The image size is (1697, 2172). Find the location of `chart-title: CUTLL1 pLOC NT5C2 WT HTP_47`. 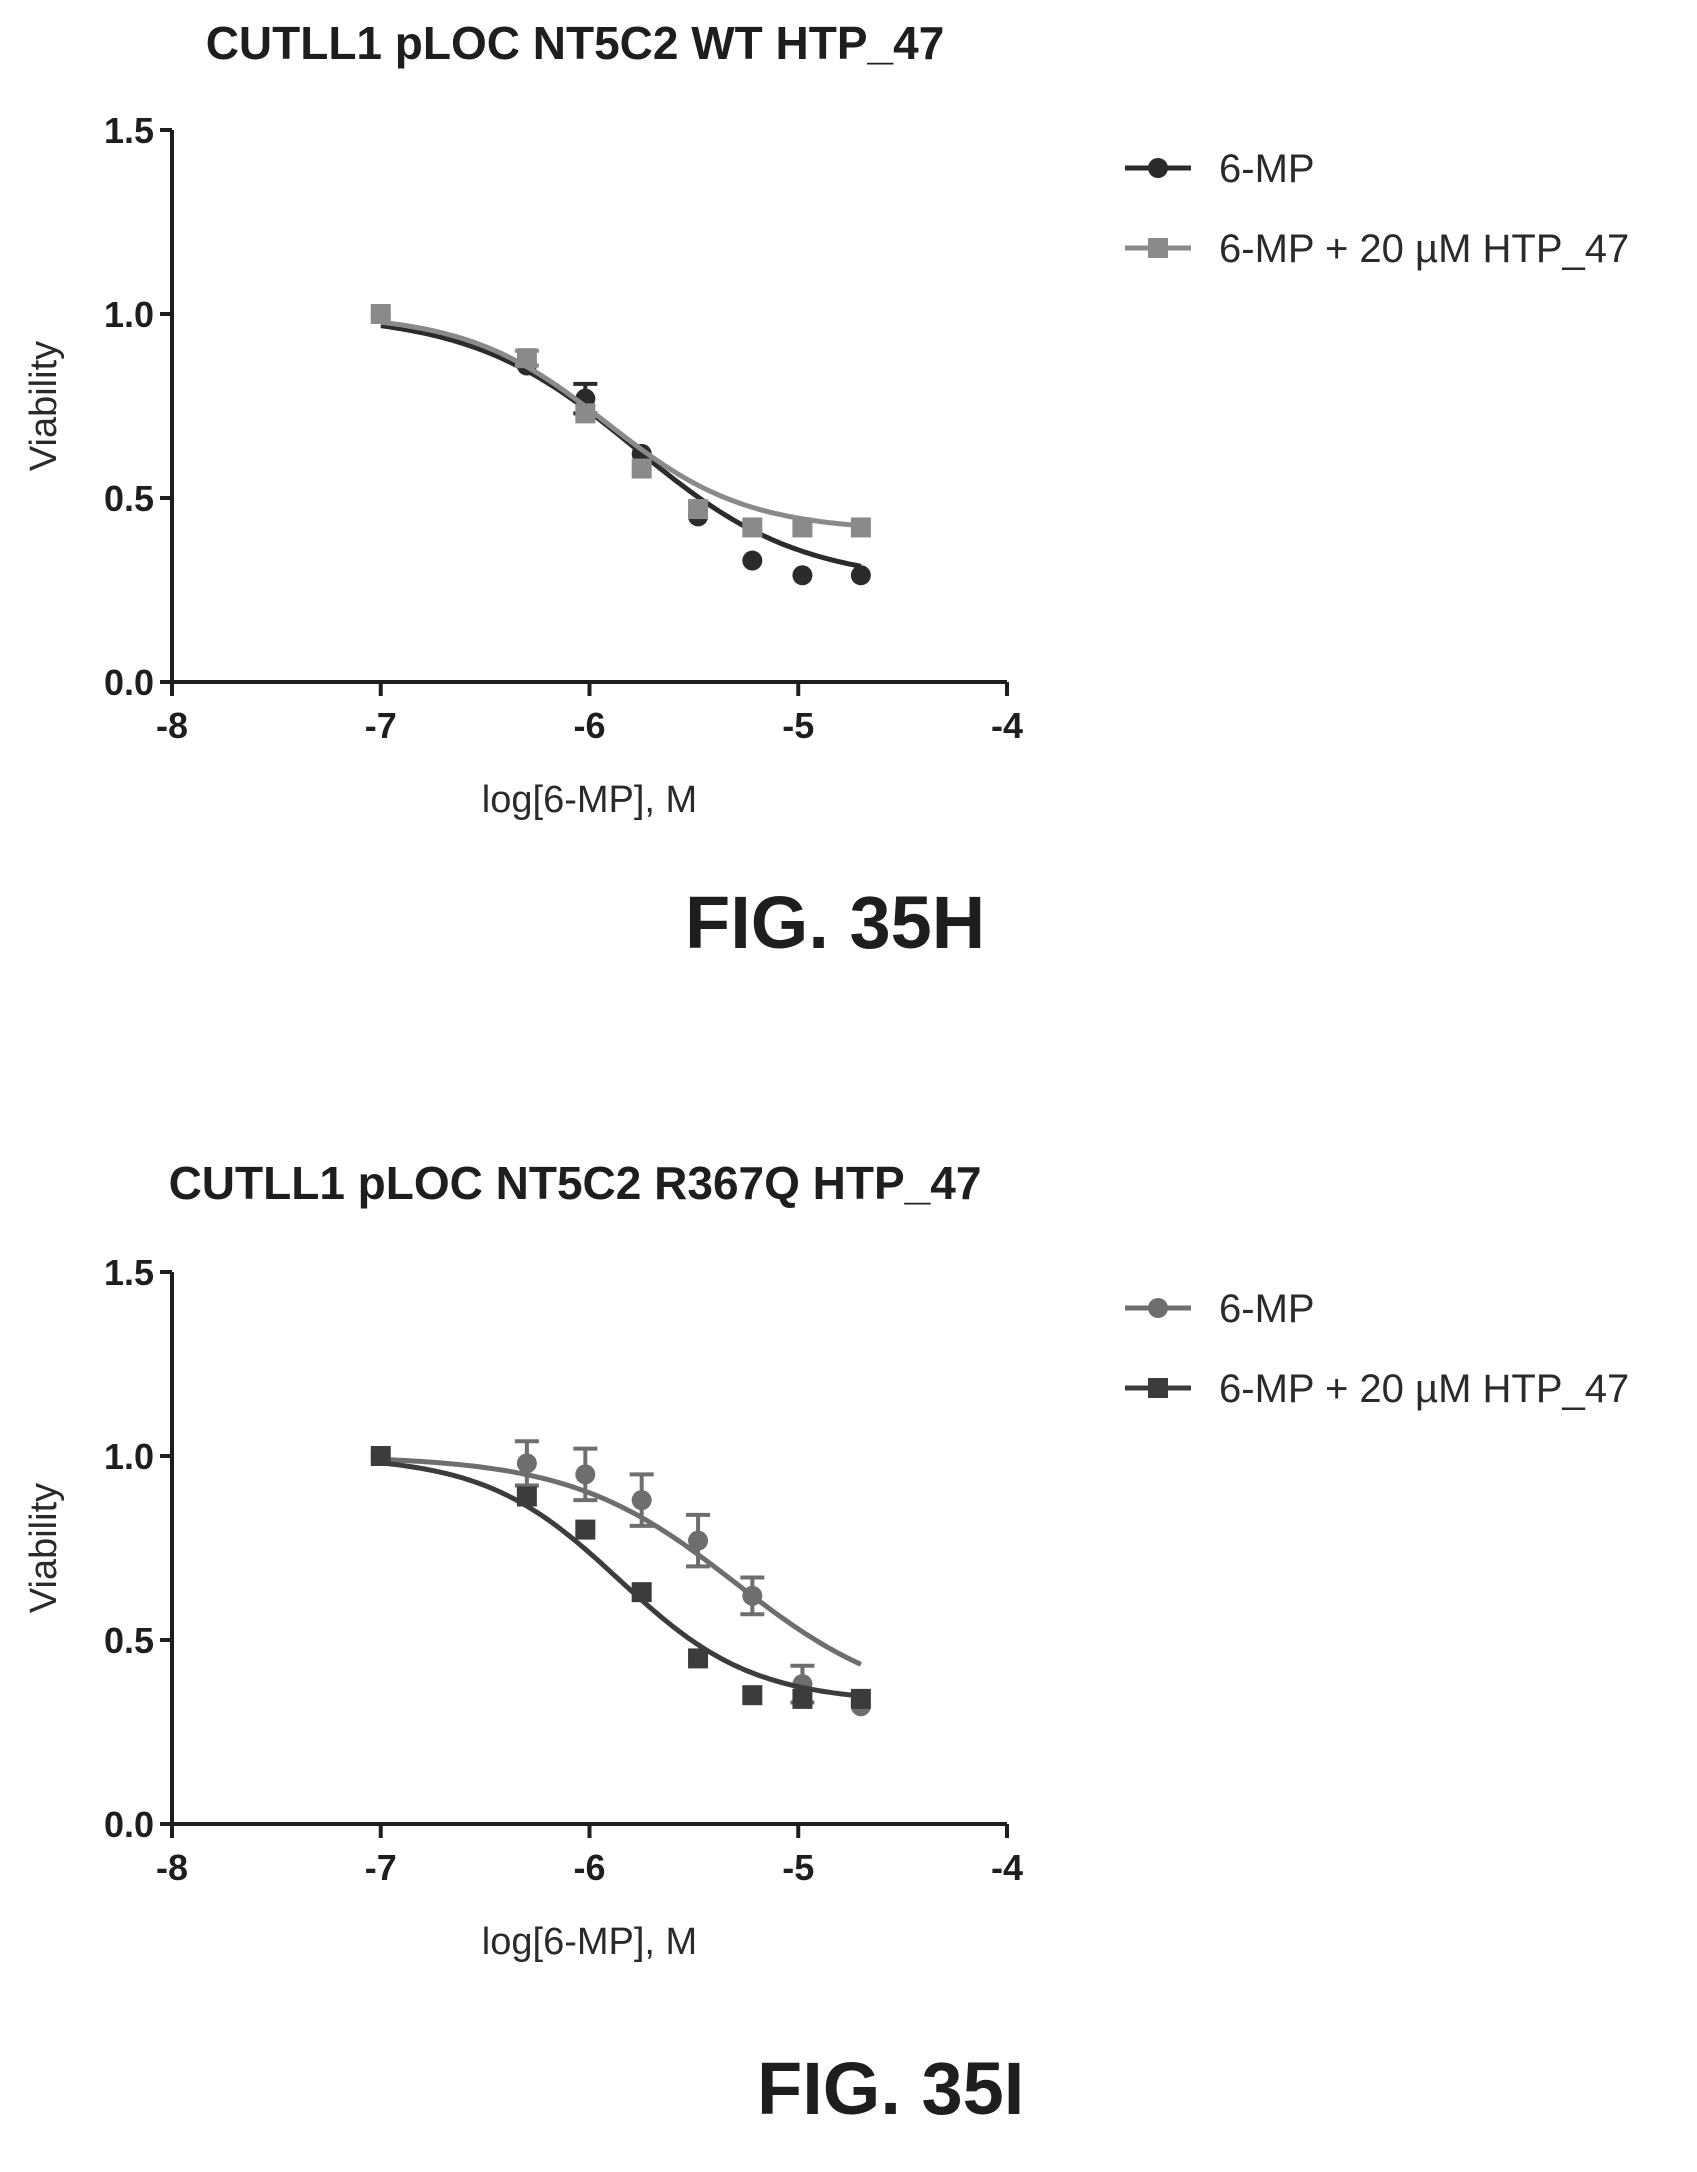

chart-title: CUTLL1 pLOC NT5C2 WT HTP_47 is located at coordinates (575, 43).